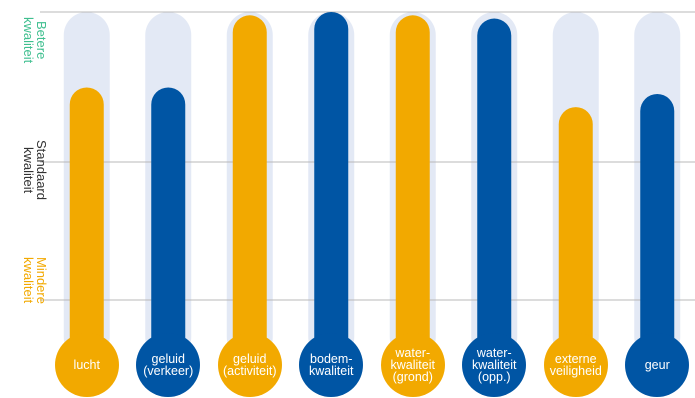  What do you see at coordinates (412, 377) in the screenshot?
I see `category-label-line: (grond)` at bounding box center [412, 377].